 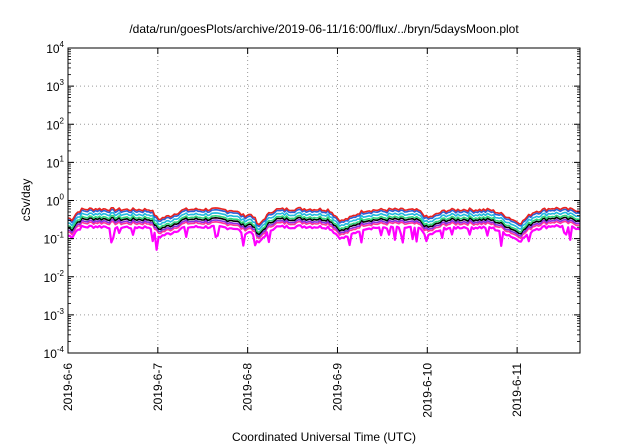 What do you see at coordinates (248, 387) in the screenshot?
I see `x-tick-label: 2019-6-8` at bounding box center [248, 387].